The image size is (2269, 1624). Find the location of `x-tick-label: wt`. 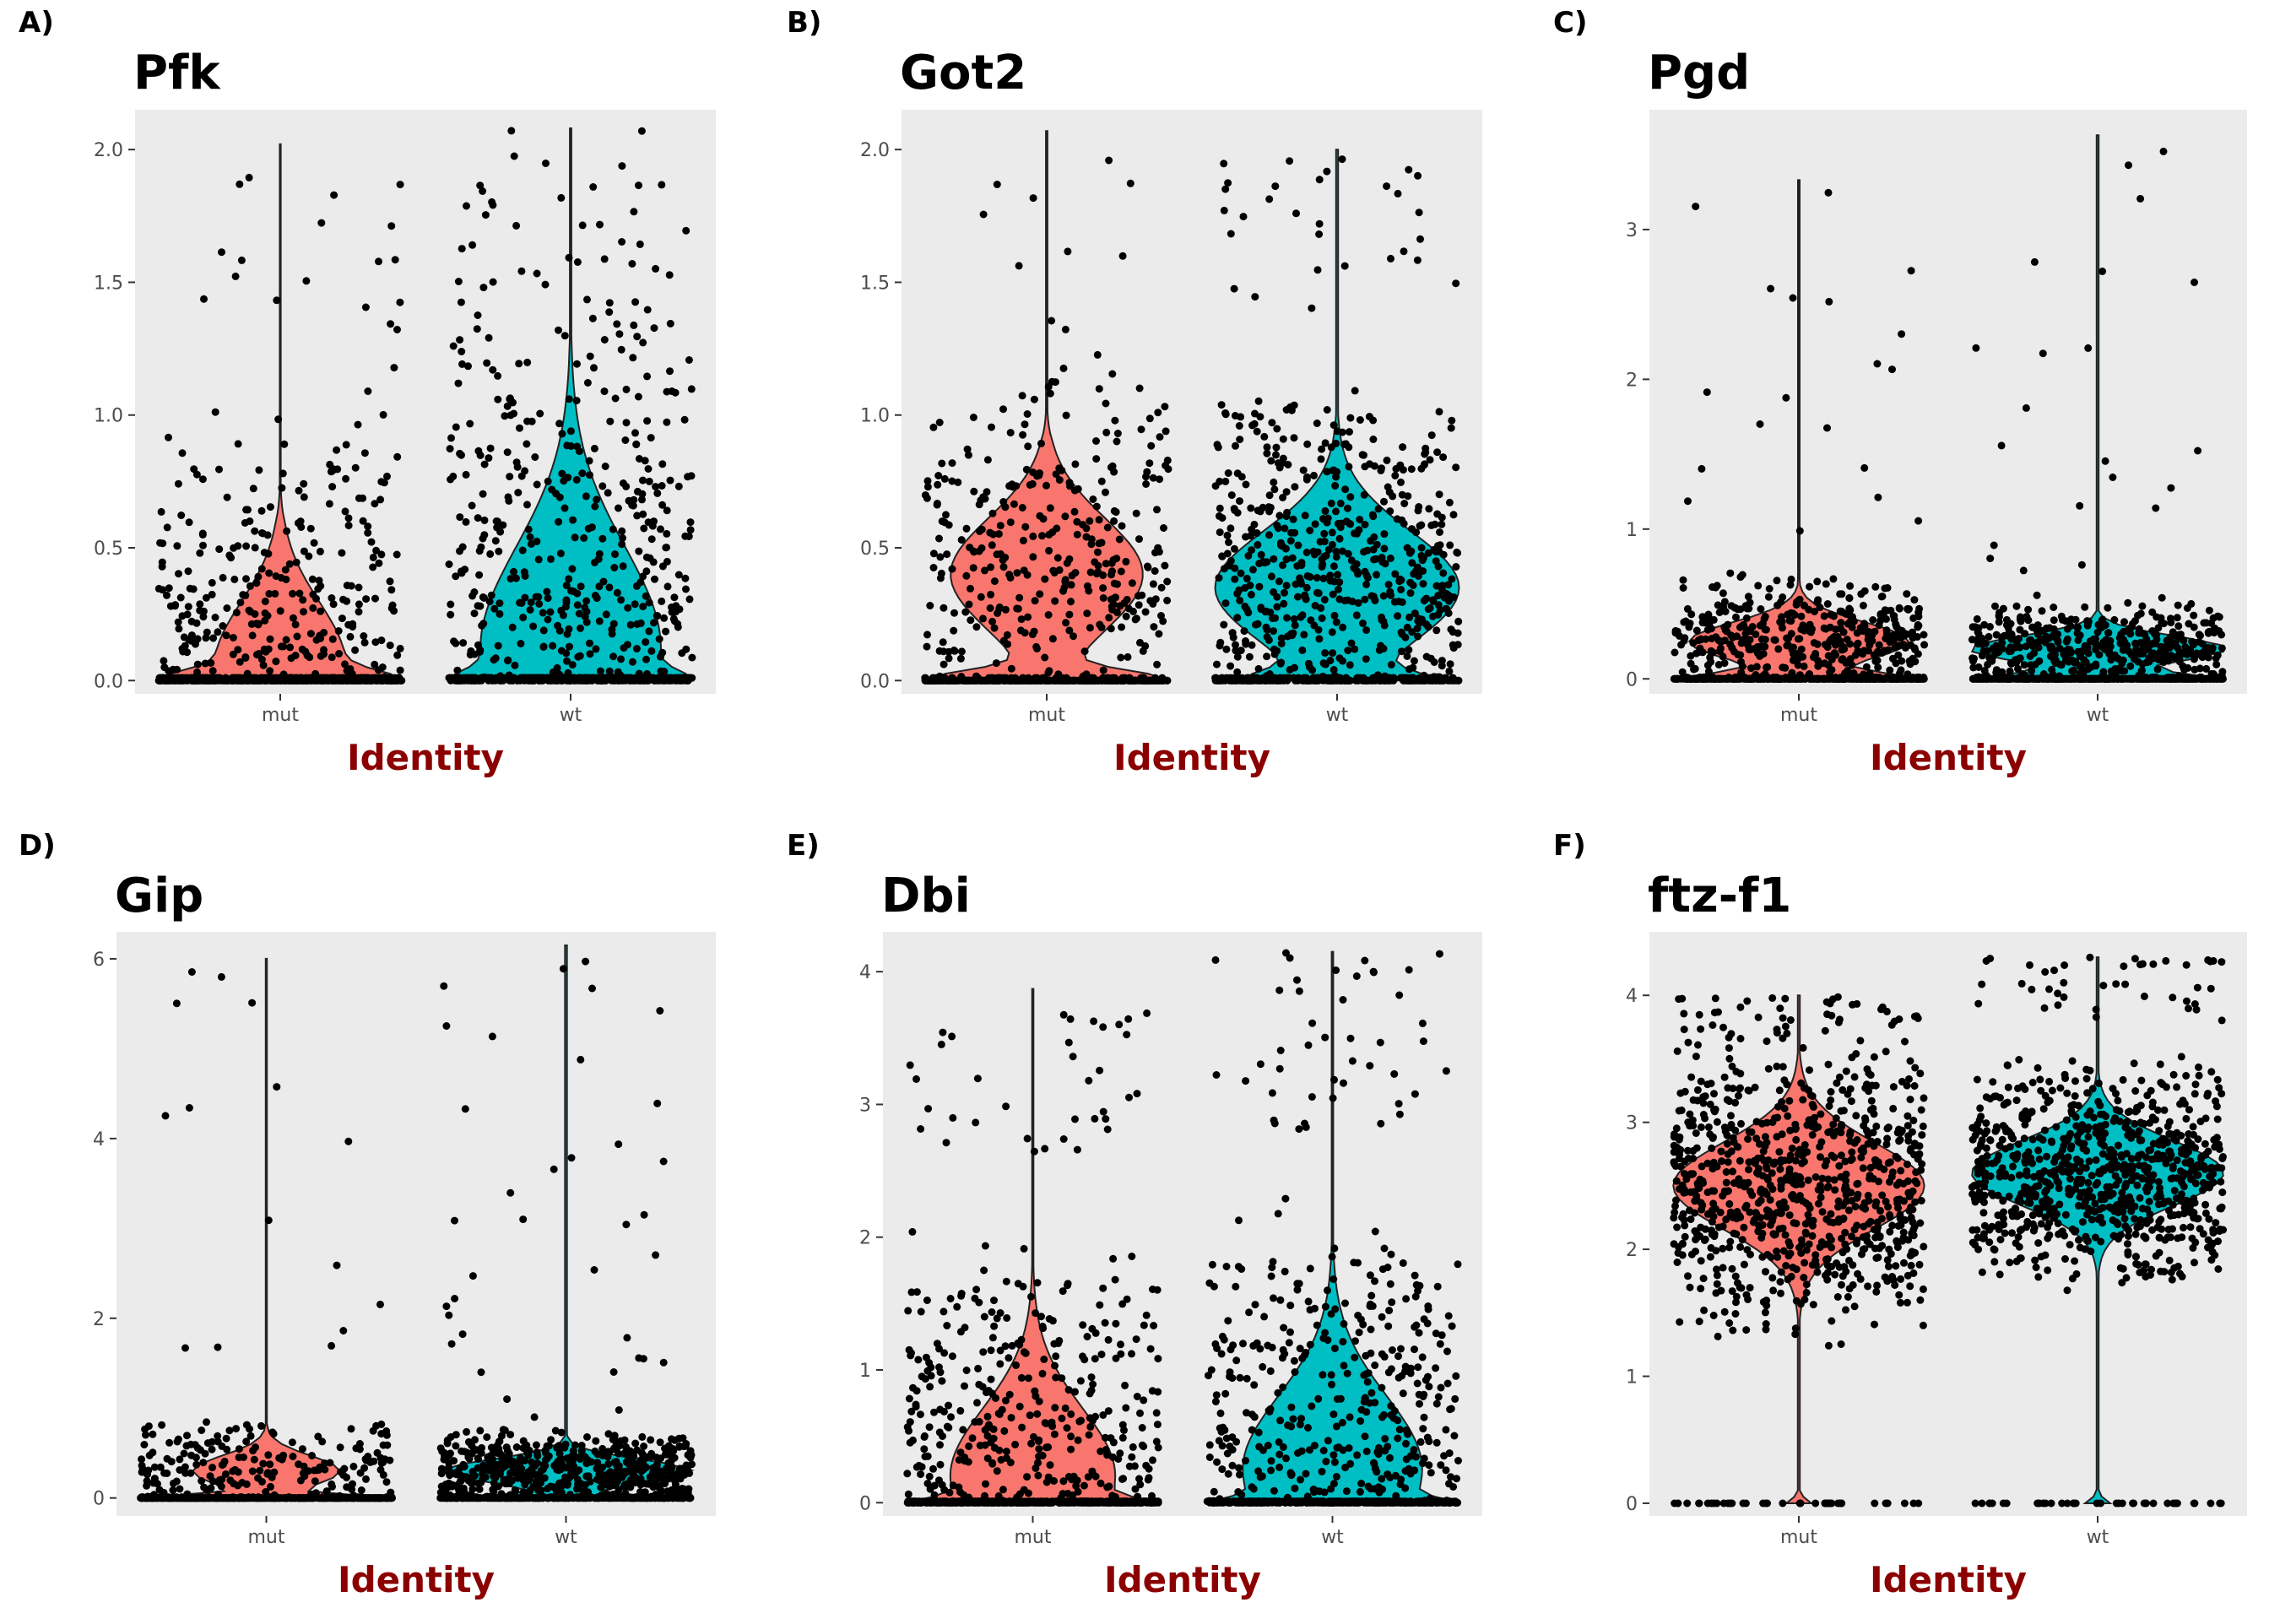

x-tick-label: wt is located at coordinates (2098, 715).